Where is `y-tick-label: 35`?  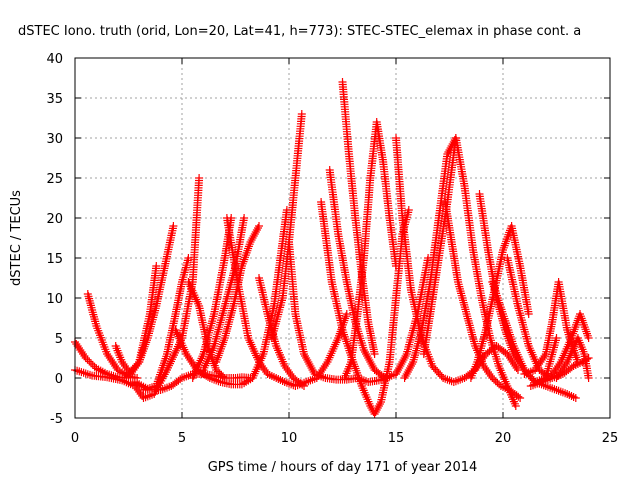
y-tick-label: 35 is located at coordinates (54, 99).